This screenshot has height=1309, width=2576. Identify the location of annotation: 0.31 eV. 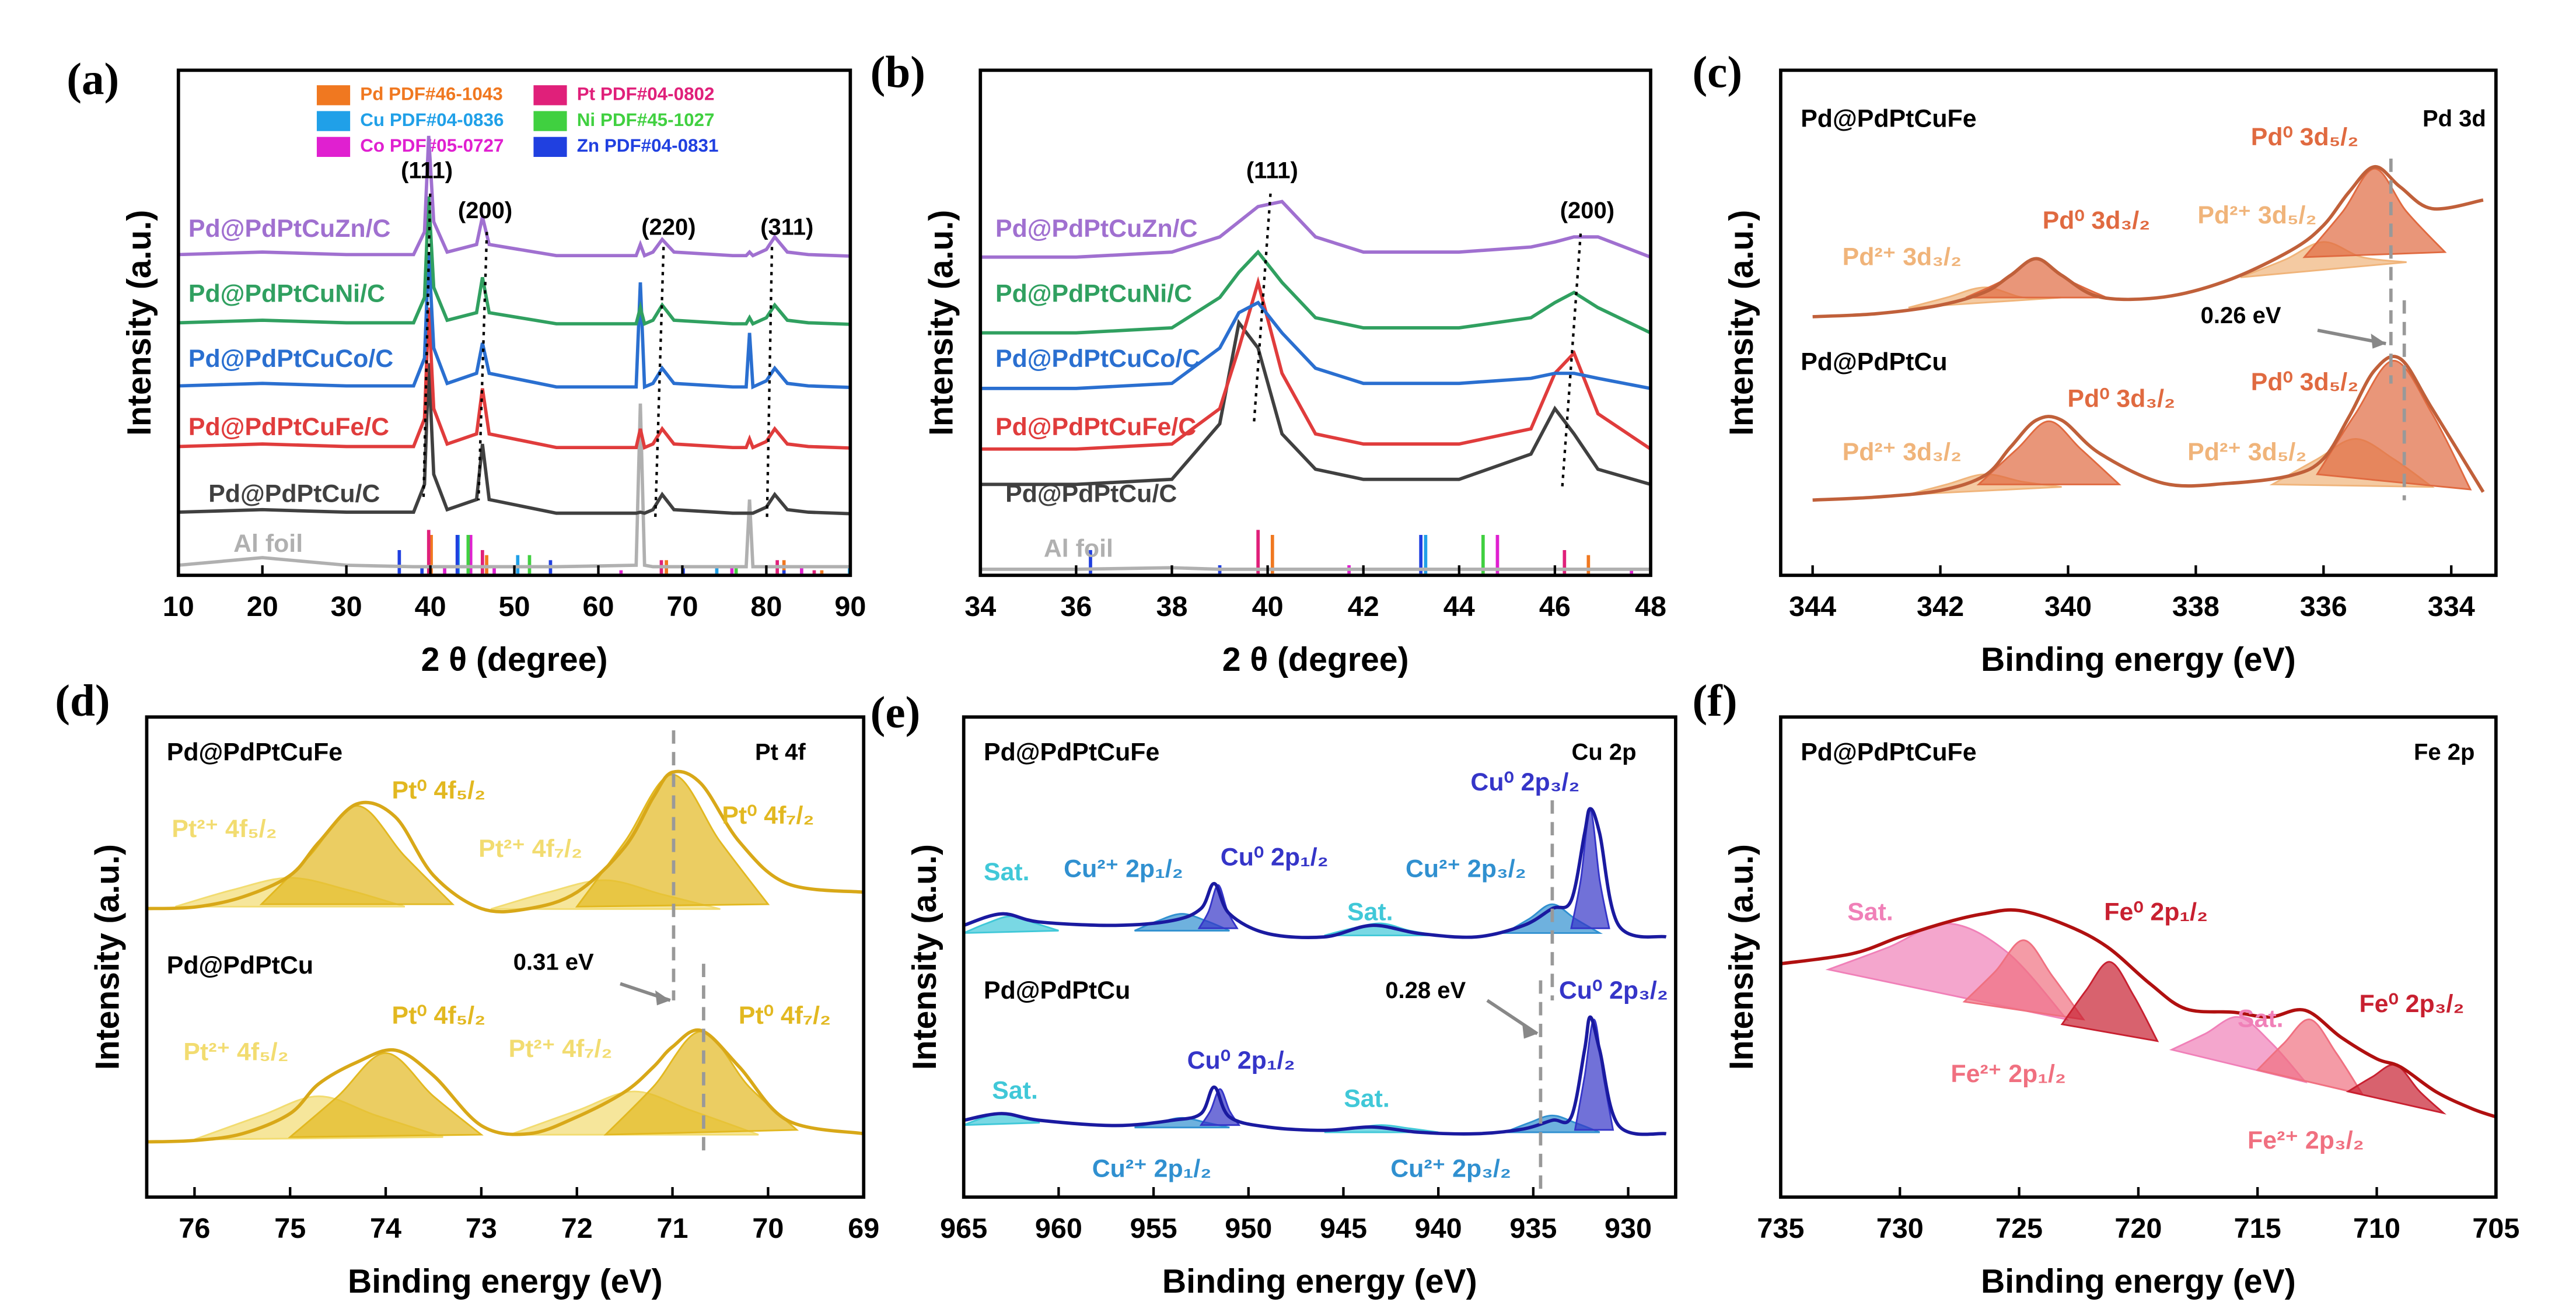
(553, 963).